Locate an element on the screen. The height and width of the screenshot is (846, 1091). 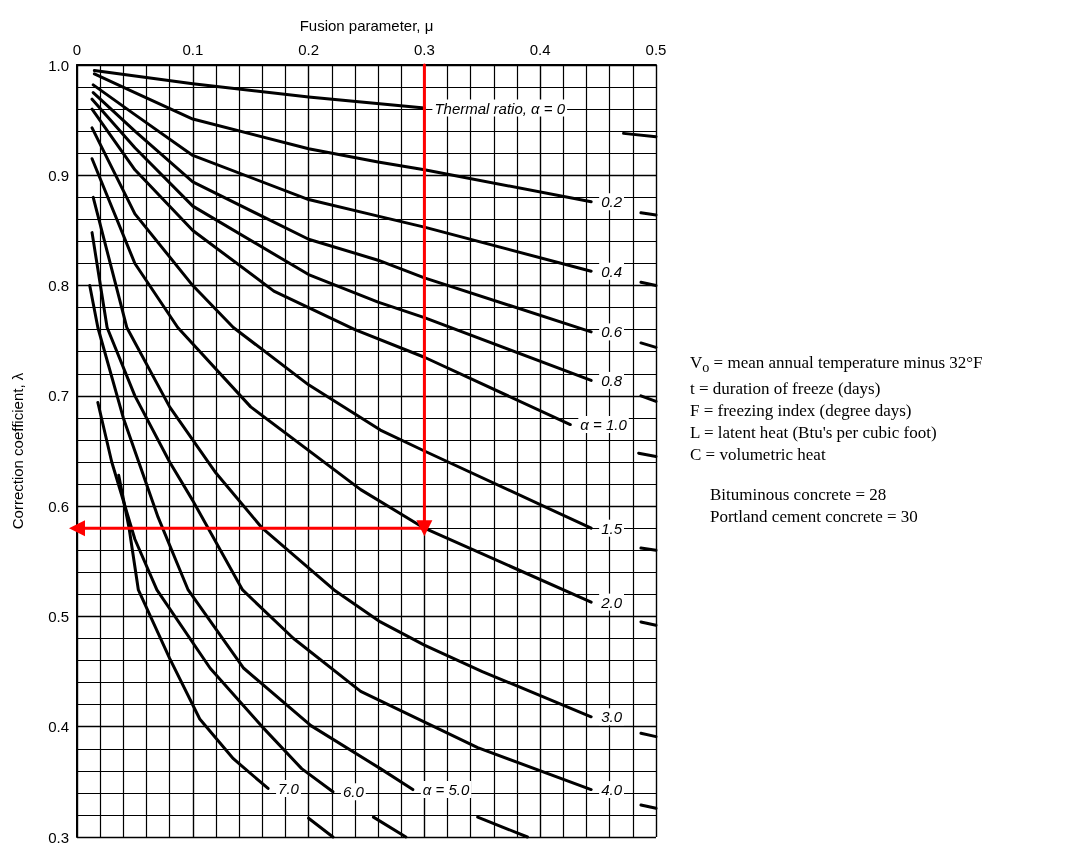
x-tick-label: 0.5 is located at coordinates (656, 49).